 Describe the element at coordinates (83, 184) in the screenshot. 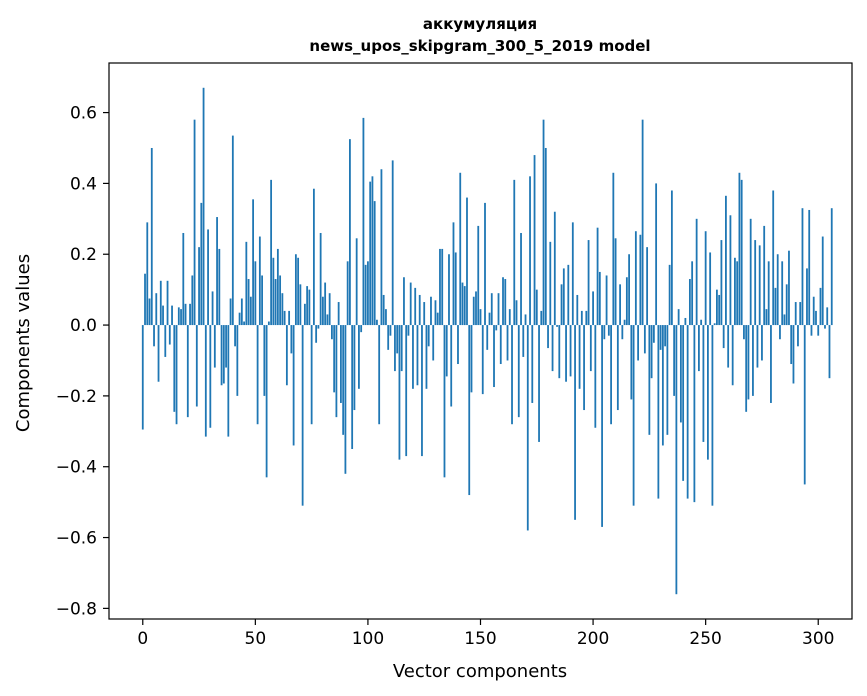

I see `y-tick-label: 0.4` at that location.